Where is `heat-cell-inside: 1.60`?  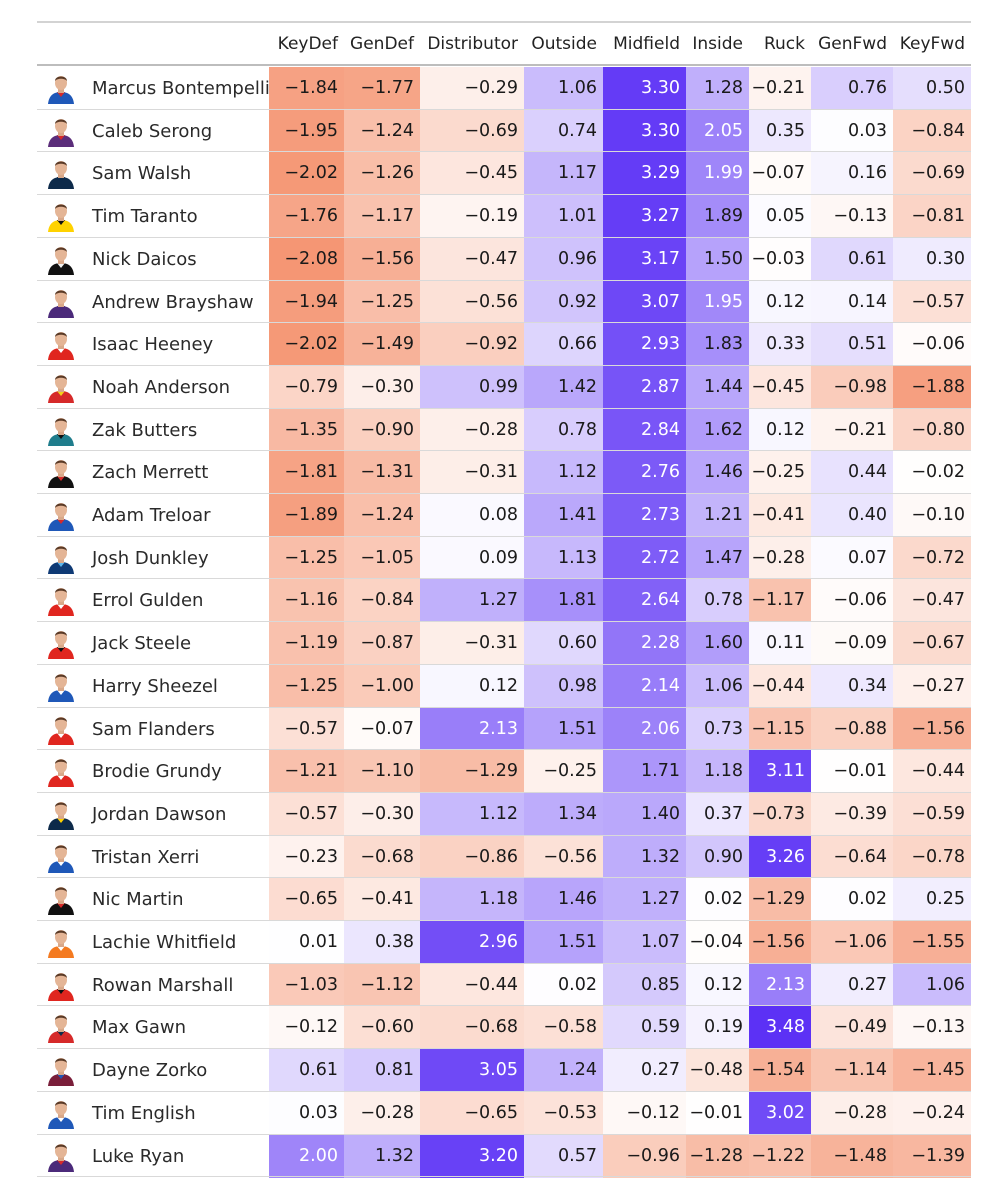 heat-cell-inside: 1.60 is located at coordinates (717, 644).